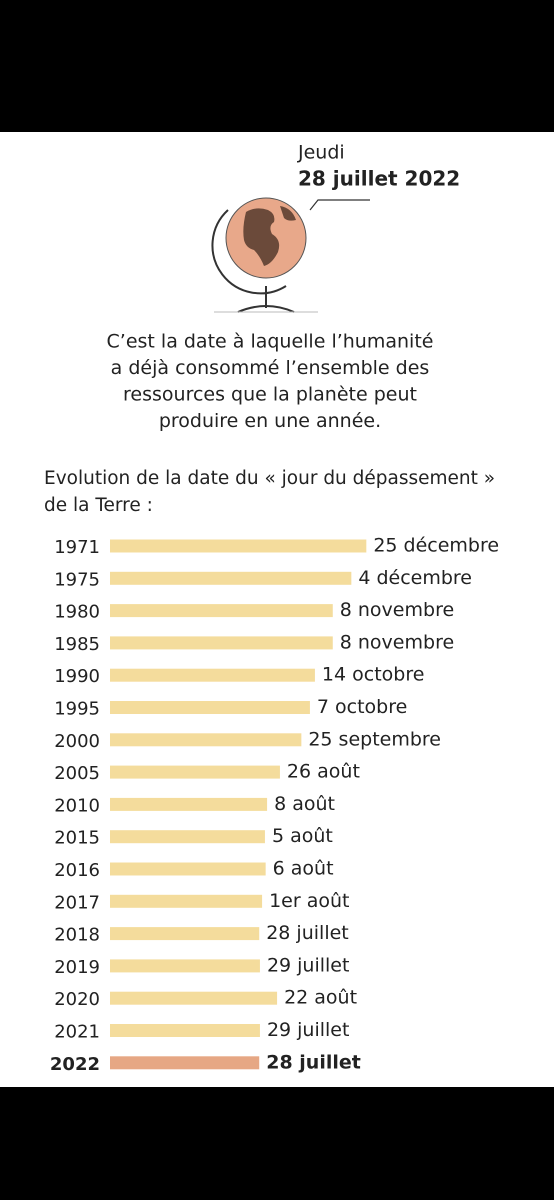 Image resolution: width=554 pixels, height=1200 pixels. What do you see at coordinates (75, 1064) in the screenshot?
I see `y-tick-label: 2022` at bounding box center [75, 1064].